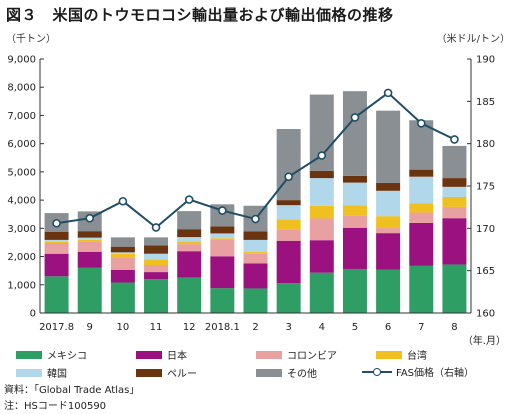 This screenshot has height=414, width=512. I want to click on left-tick-label: 8,000, so click(21, 88).